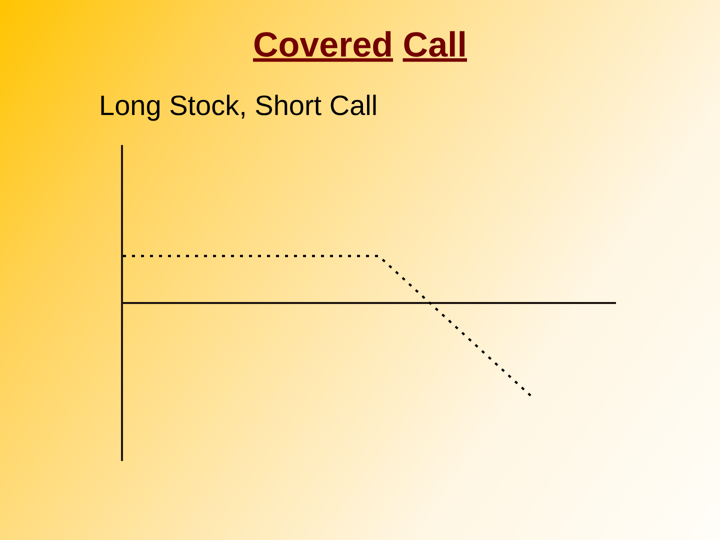 This screenshot has width=720, height=540. What do you see at coordinates (360, 44) in the screenshot?
I see `chart-title: Covered Call` at bounding box center [360, 44].